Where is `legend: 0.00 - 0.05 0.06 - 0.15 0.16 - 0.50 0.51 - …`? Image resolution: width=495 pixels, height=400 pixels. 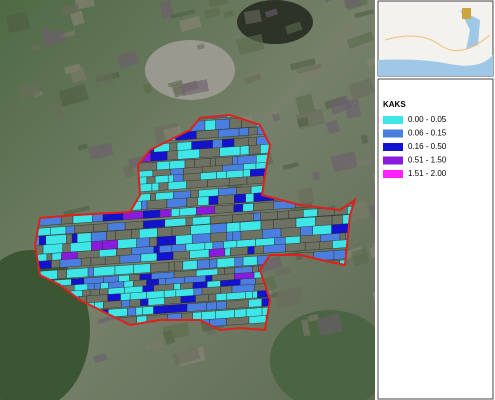 legend: 0.00 - 0.05 0.06 - 0.15 0.16 - 0.50 0.51 - … is located at coordinates (415, 146).